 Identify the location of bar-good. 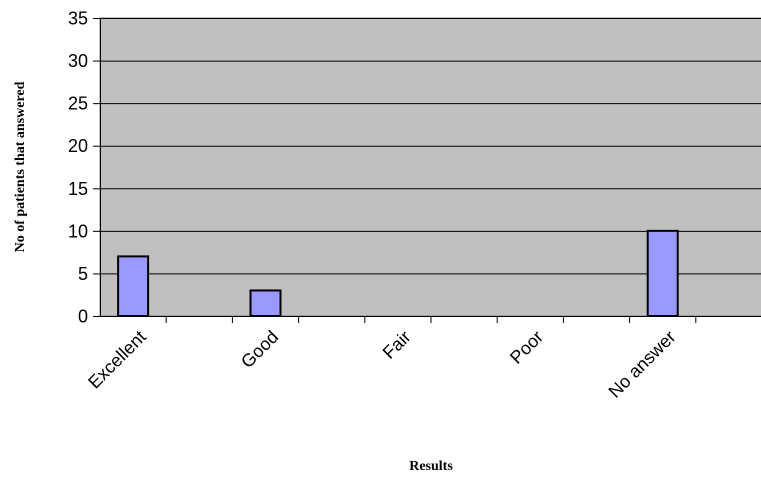
(265, 303).